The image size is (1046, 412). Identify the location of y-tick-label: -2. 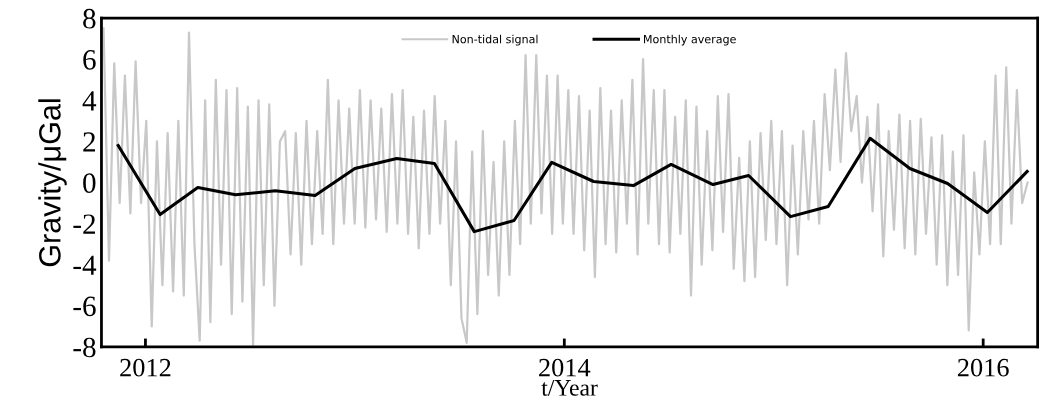
(84, 224).